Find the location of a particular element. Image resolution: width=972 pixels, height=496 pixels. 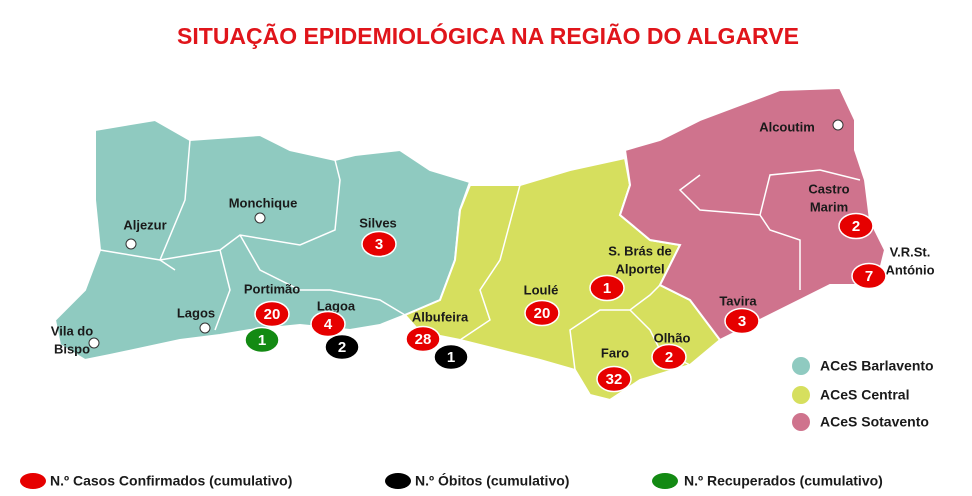

municipality-name: Silves is located at coordinates (378, 222).